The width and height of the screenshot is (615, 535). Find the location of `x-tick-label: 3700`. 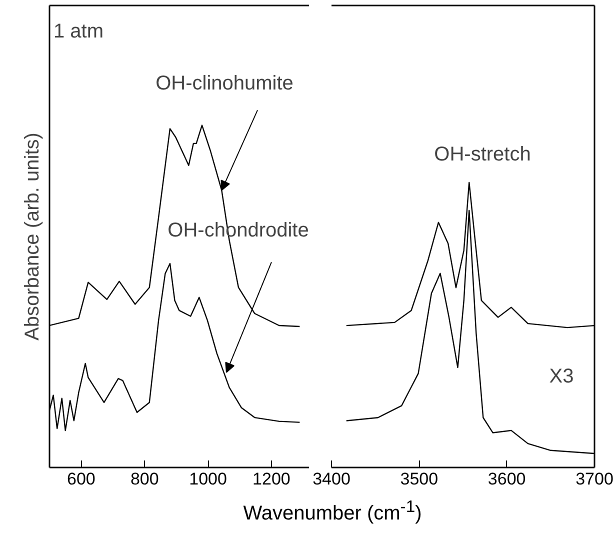

x-tick-label: 3700 is located at coordinates (595, 479).